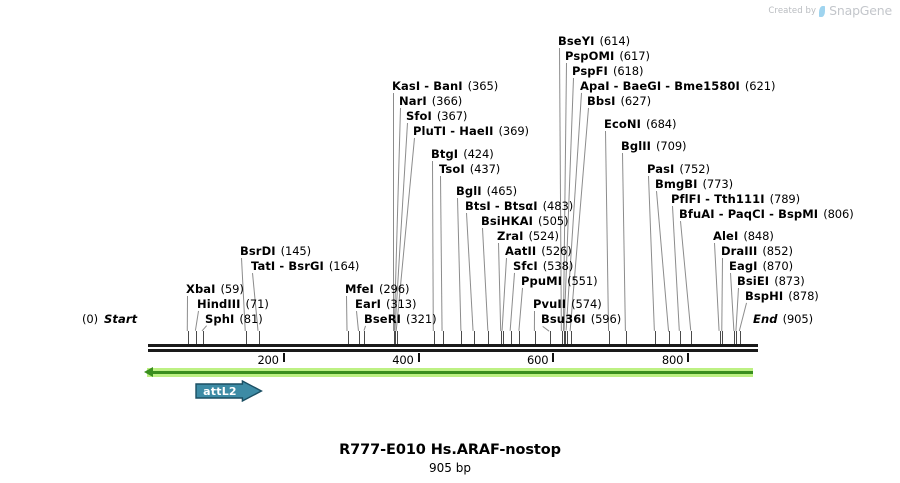  I want to click on enzyme-label: BsrDI (145), so click(275, 251).